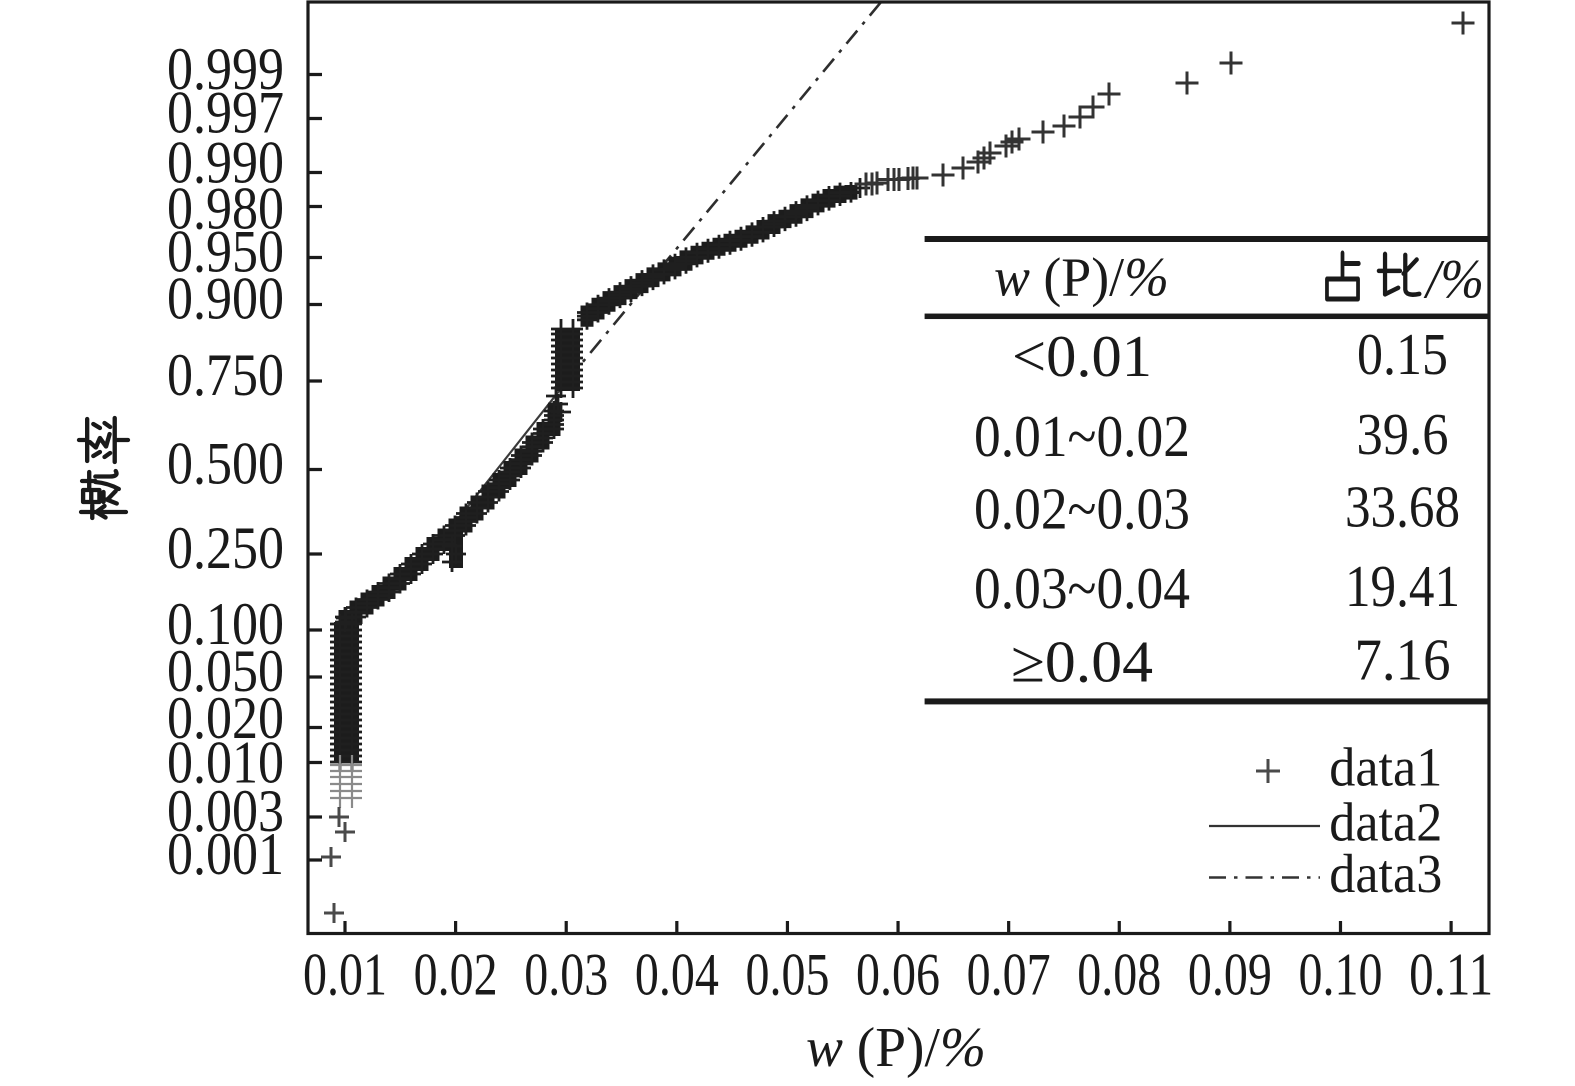 The height and width of the screenshot is (1086, 1575). What do you see at coordinates (1082, 356) in the screenshot?
I see `svg-text: <0.01` at bounding box center [1082, 356].